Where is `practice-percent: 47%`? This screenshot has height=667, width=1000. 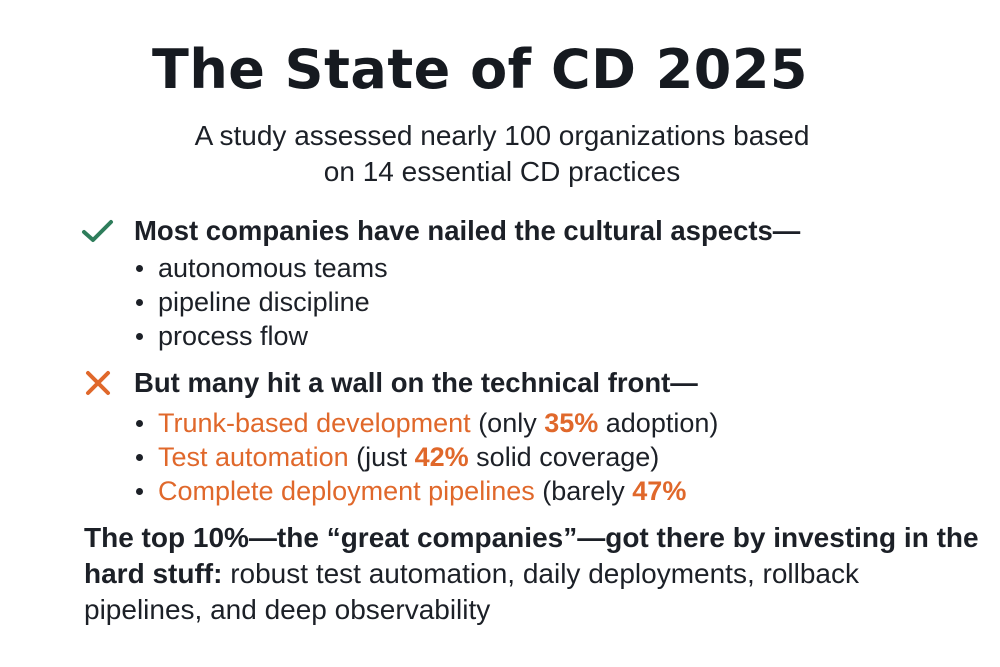
practice-percent: 47% is located at coordinates (659, 491).